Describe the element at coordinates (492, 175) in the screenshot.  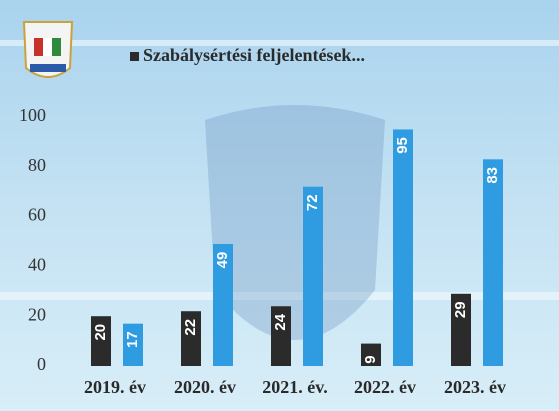
I see `value-label: 83` at that location.